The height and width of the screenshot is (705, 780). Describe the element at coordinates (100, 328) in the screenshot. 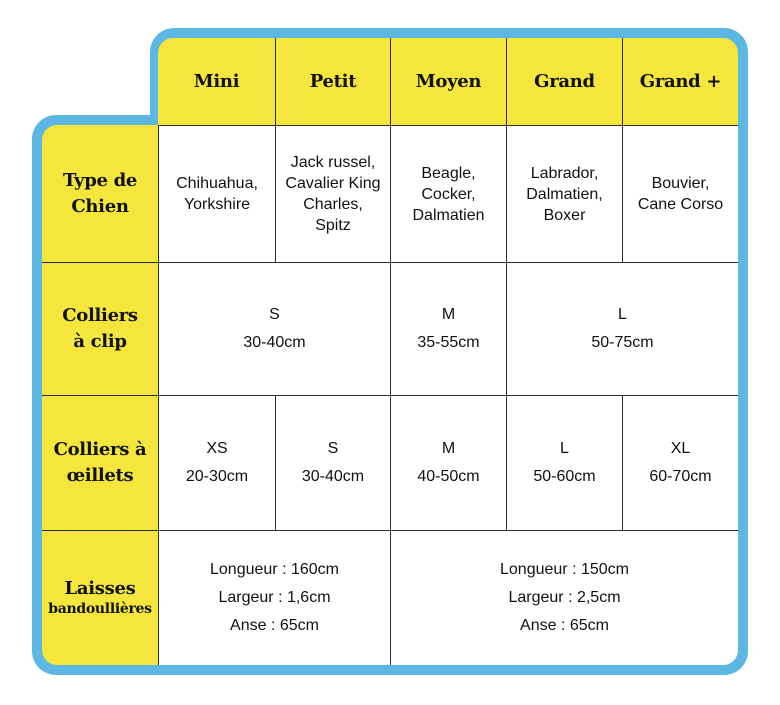

I see `row-label-clip: Colliers à clip` at that location.